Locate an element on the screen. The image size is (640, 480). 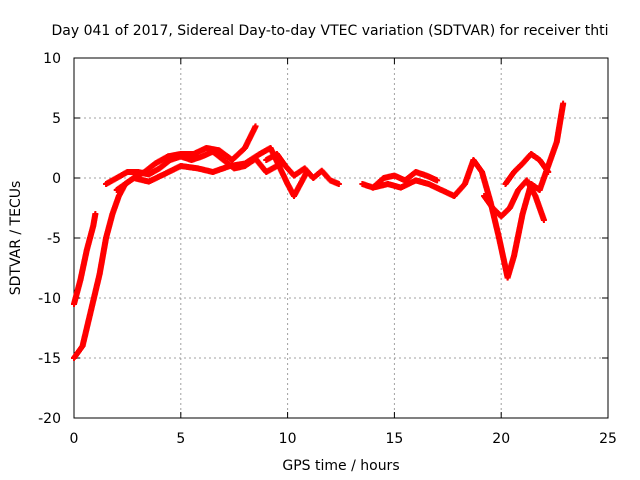
series-track-g is located at coordinates (468, 190).